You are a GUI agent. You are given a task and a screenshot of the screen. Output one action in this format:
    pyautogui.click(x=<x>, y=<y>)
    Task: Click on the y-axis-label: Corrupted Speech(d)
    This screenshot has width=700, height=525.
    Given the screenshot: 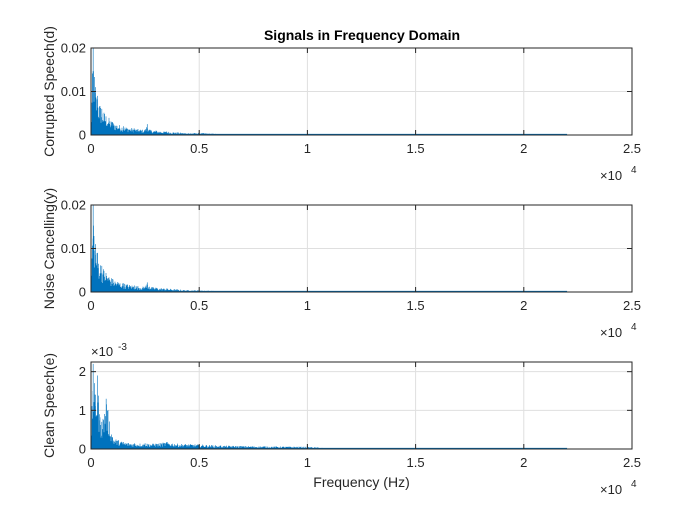 What is the action you would take?
    pyautogui.click(x=49, y=91)
    